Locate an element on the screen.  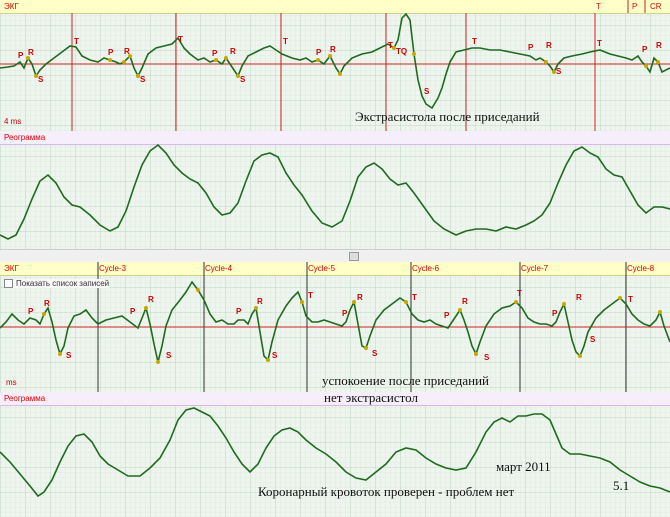
version-label: 5.1 is located at coordinates (621, 485).